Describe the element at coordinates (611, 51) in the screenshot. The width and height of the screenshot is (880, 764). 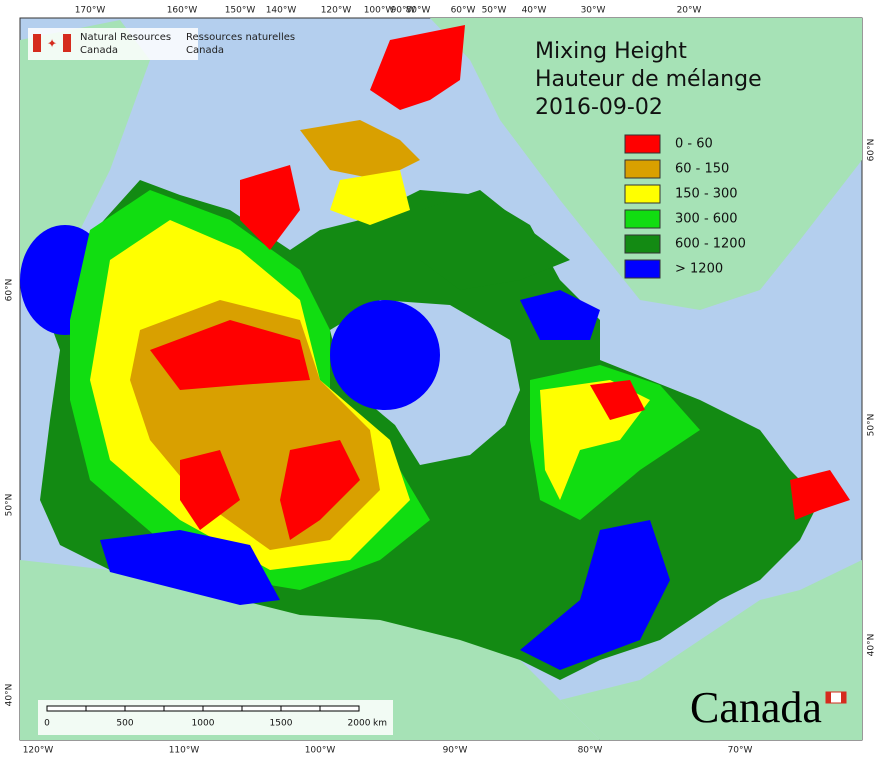
I see `map-title: Mixing Height` at that location.